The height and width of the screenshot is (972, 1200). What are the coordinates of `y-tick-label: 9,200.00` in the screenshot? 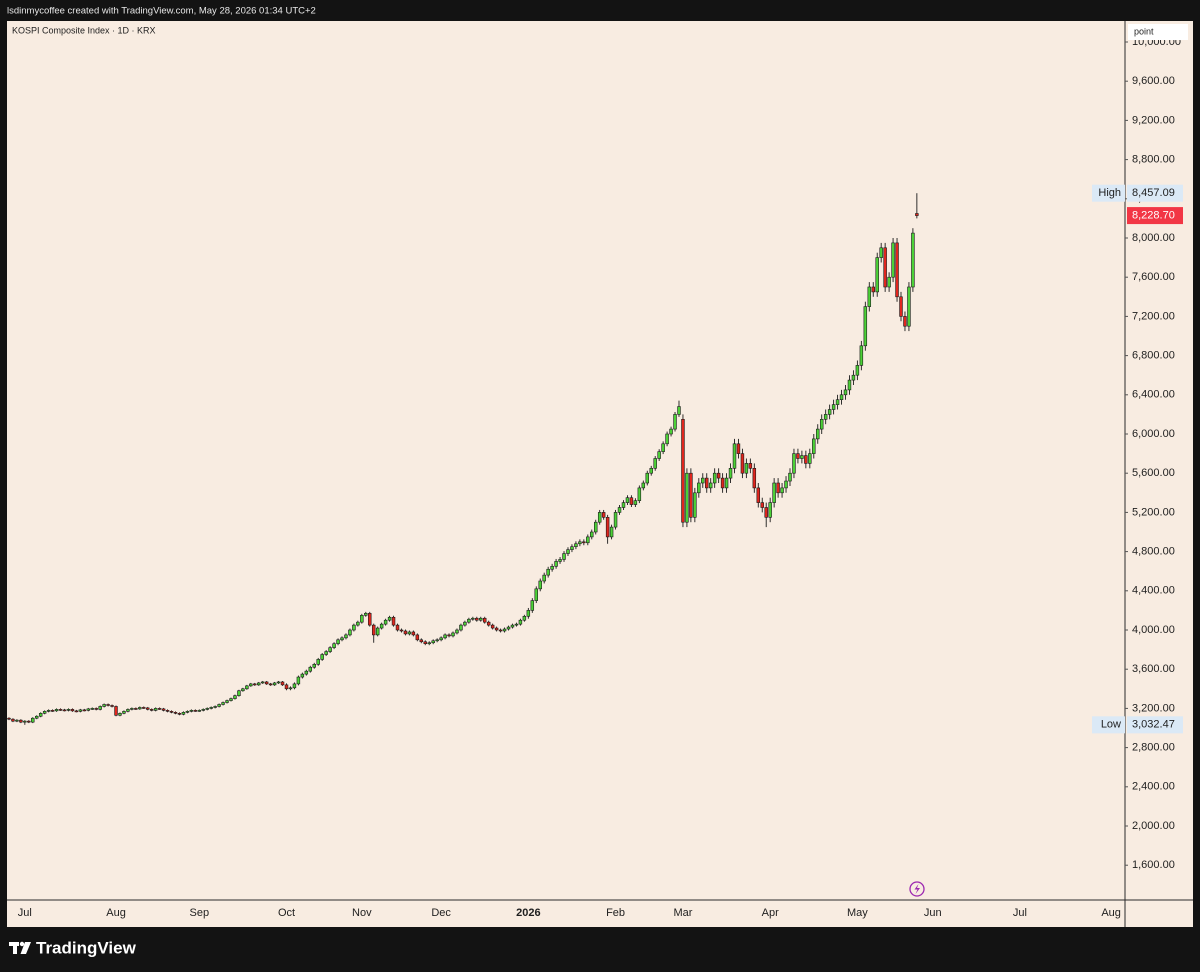 It's located at (1153, 120).